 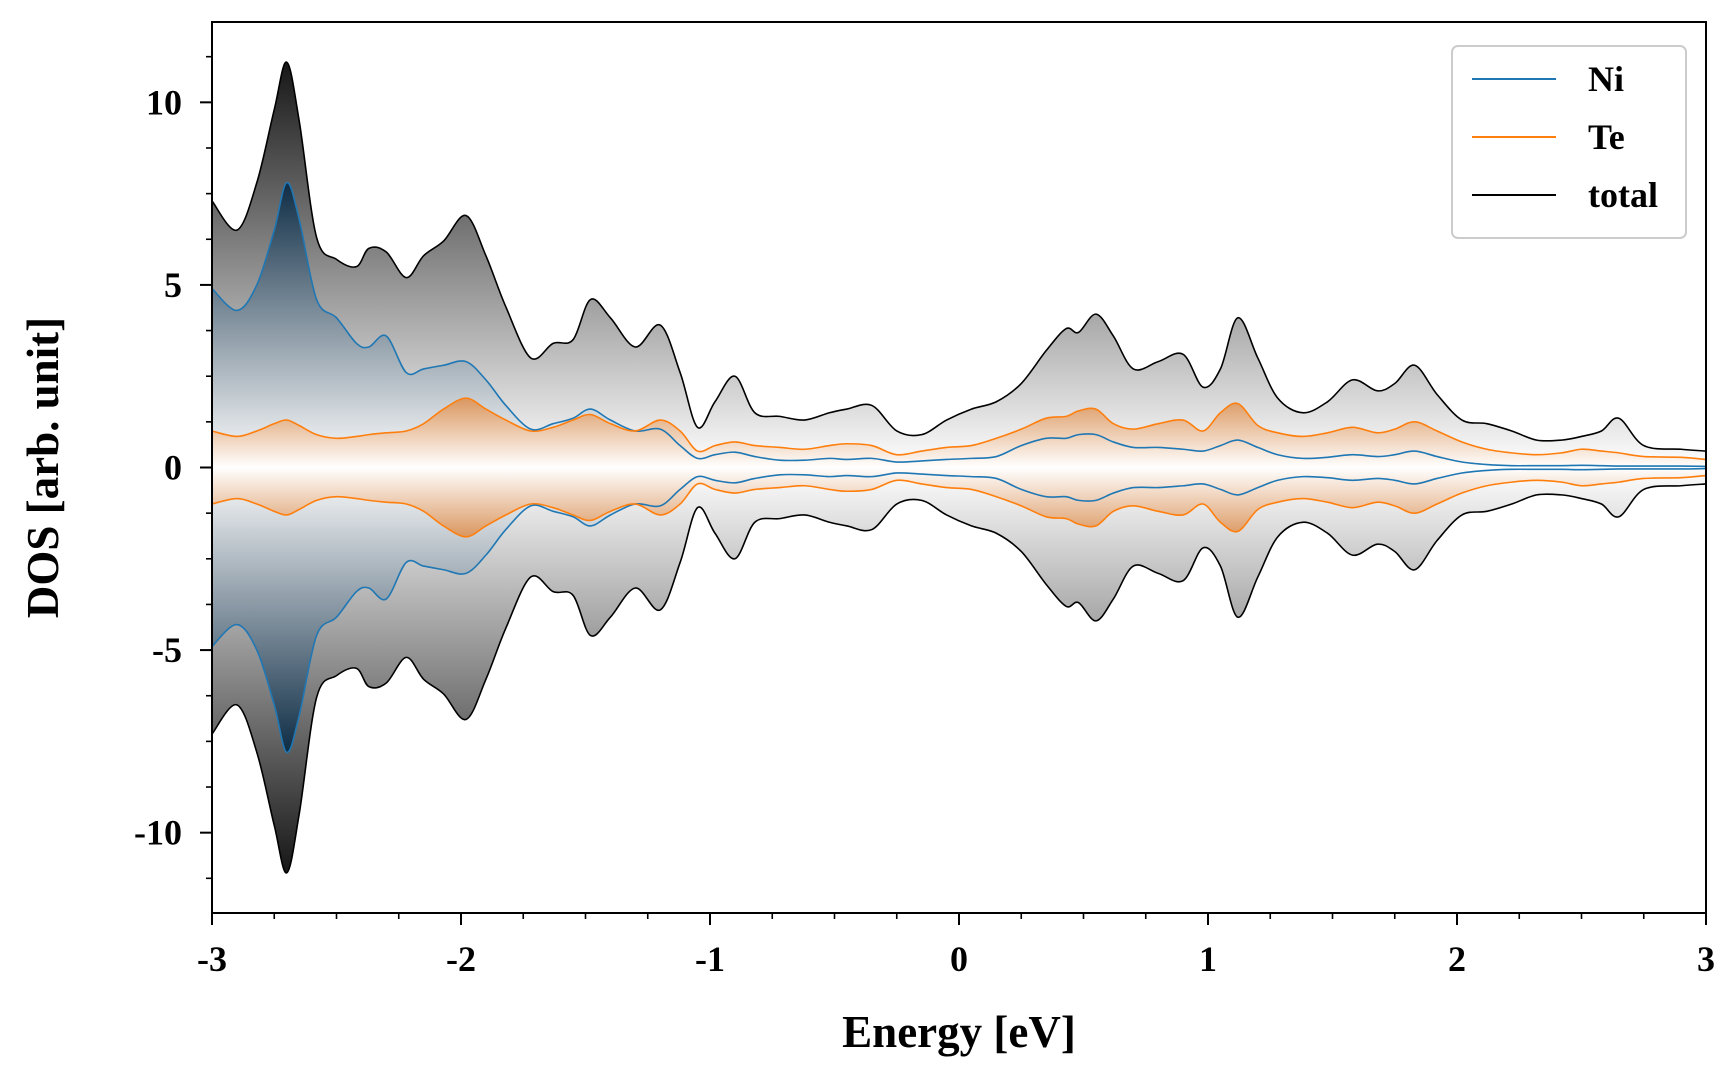 I want to click on y-tick-label: 10, so click(x=164, y=102).